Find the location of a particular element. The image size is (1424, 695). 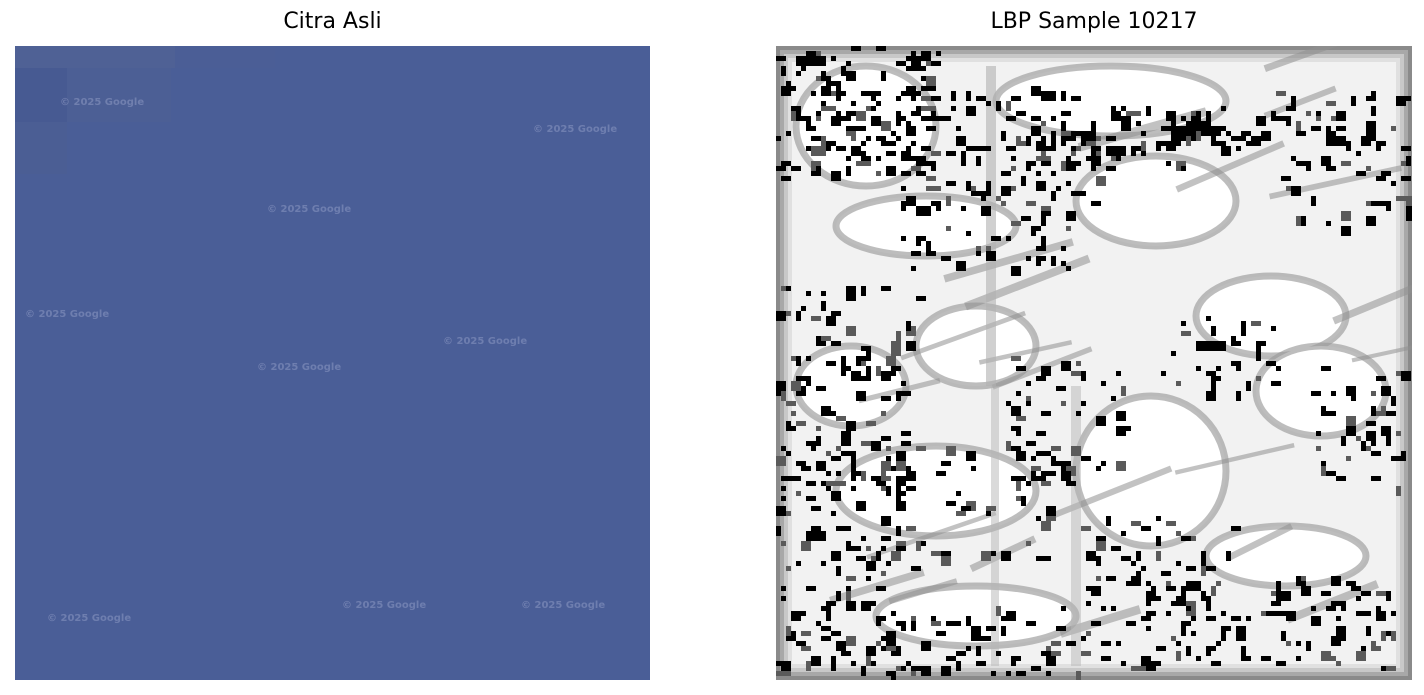

left-panel-title: Citra Asli is located at coordinates (332, 21).